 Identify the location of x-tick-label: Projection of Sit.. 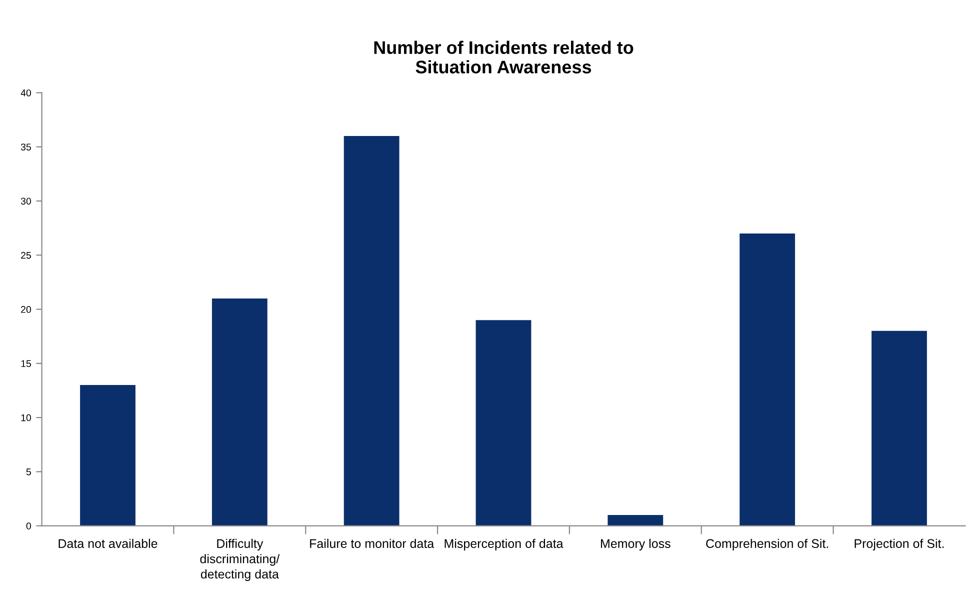
(899, 544).